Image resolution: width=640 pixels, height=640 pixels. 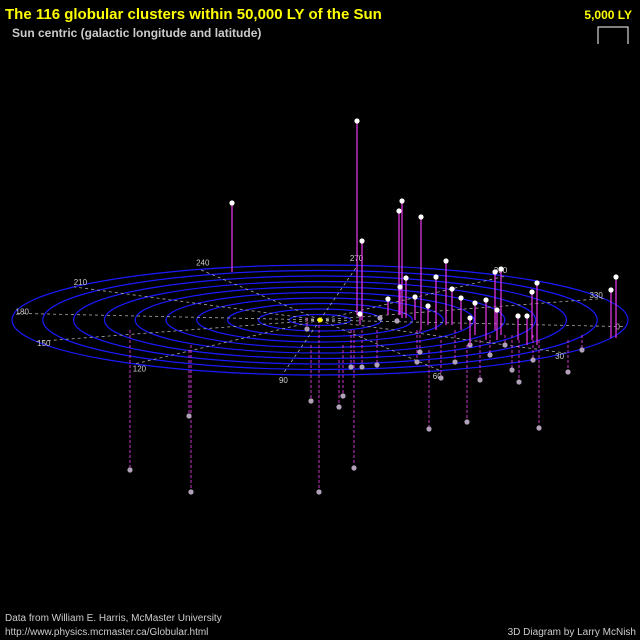 What do you see at coordinates (44, 343) in the screenshot?
I see `angle-label: 150` at bounding box center [44, 343].